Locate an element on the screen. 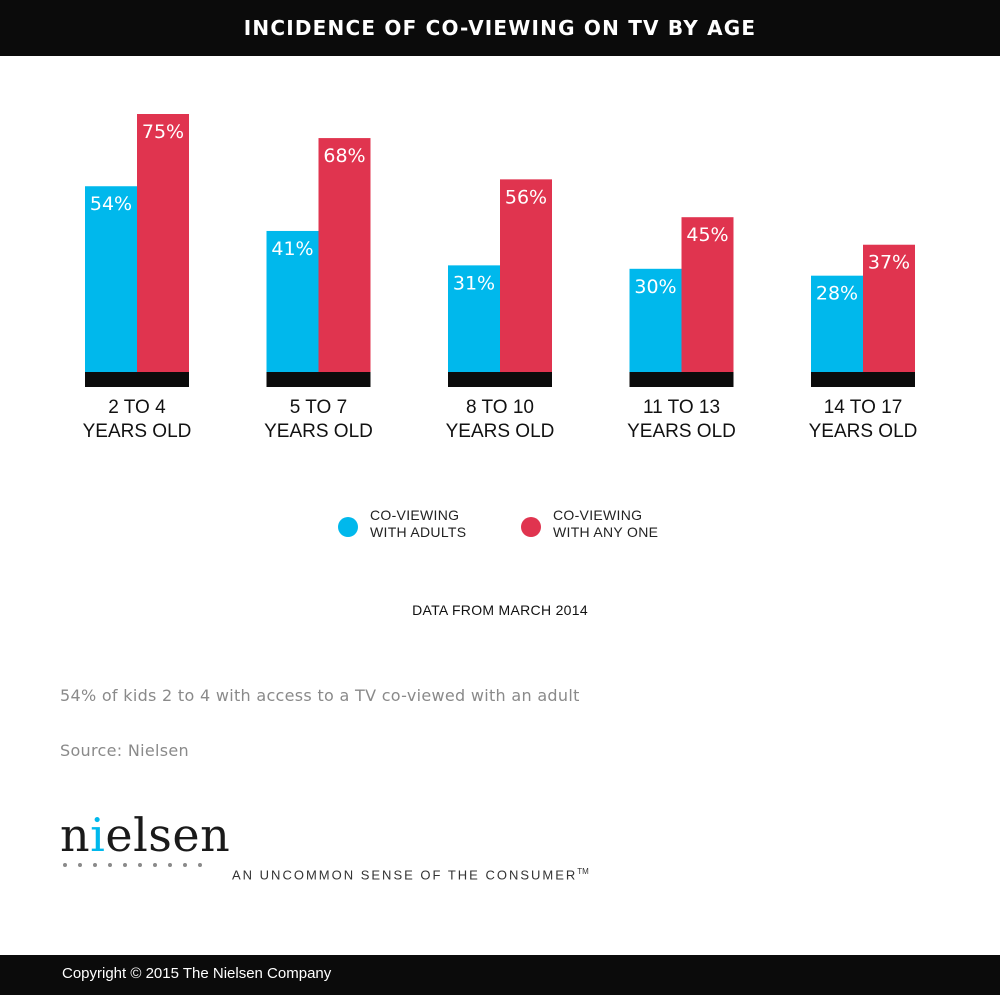 This screenshot has width=1000, height=995. legend-dot-red-icon is located at coordinates (531, 527).